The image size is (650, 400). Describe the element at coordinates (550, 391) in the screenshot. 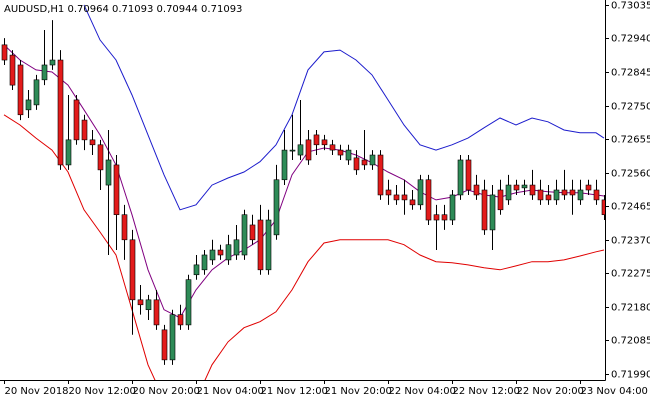

I see `x-tick-label: 22 Nov 20:00` at that location.